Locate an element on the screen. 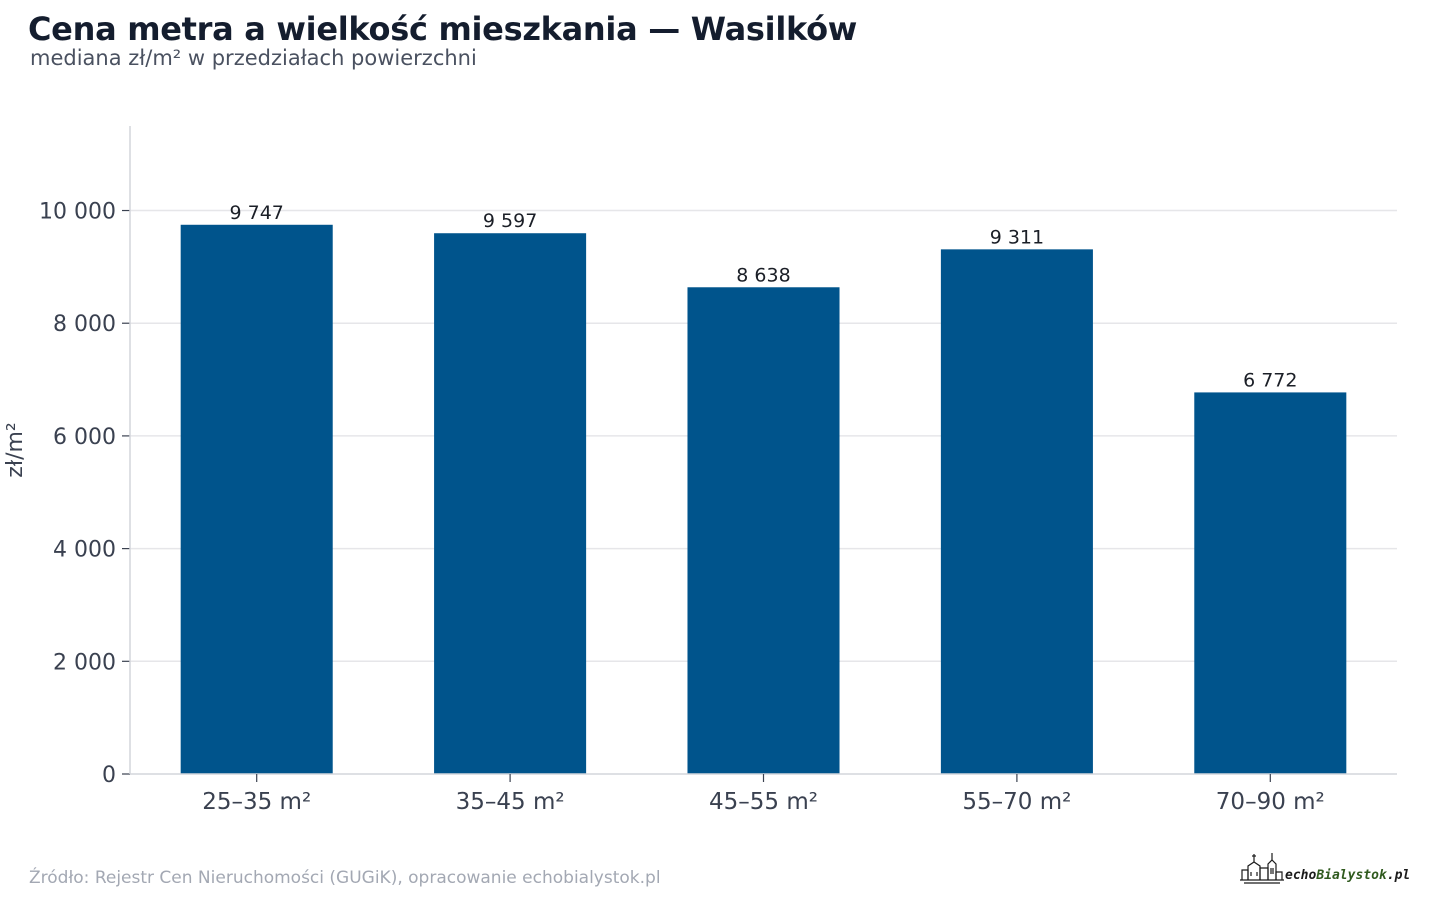 Image resolution: width=1440 pixels, height=900 pixels. x-tick-label: 55–70 m² is located at coordinates (1016, 802).